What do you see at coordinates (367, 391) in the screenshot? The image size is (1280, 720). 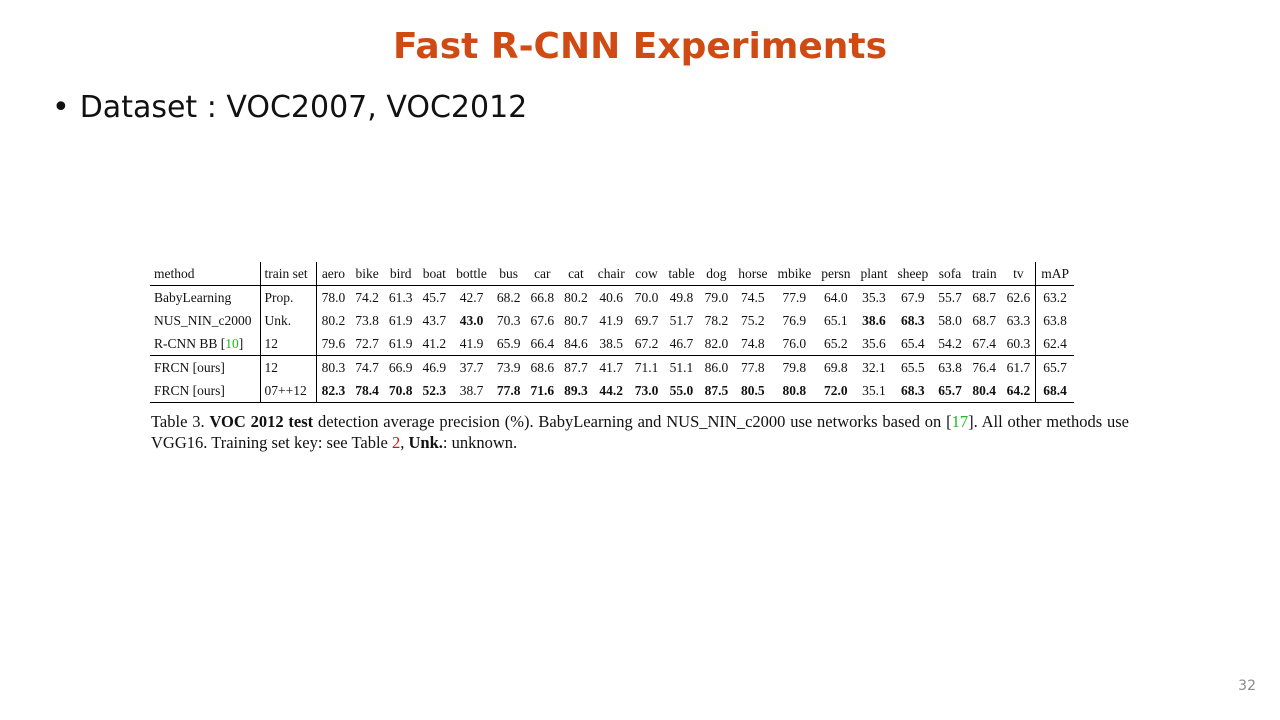 I see `value-cell: 78.4` at bounding box center [367, 391].